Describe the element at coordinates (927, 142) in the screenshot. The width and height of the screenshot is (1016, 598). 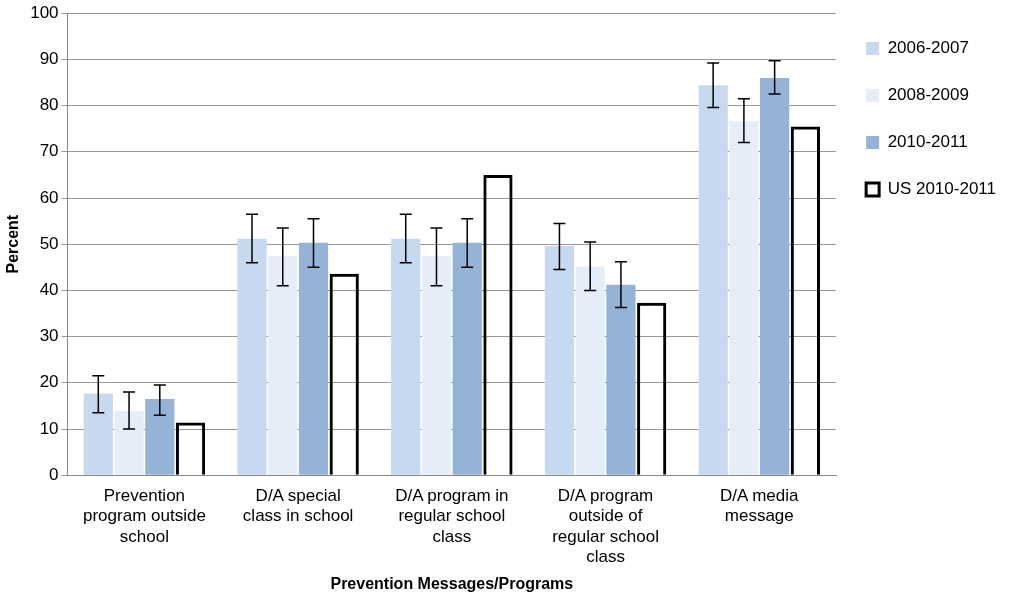
I see `legend-label: 2010-2011` at that location.